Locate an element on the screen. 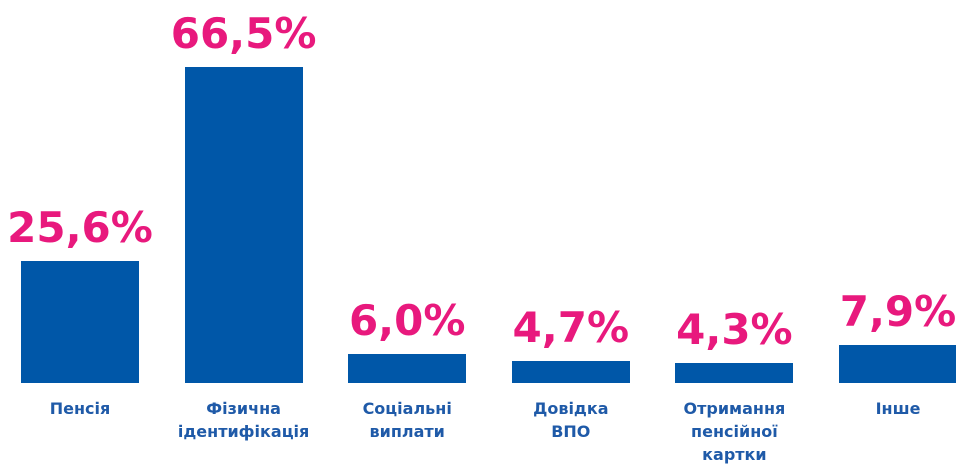 The width and height of the screenshot is (956, 473). category-label: Фізична ідентифікація is located at coordinates (243, 420).